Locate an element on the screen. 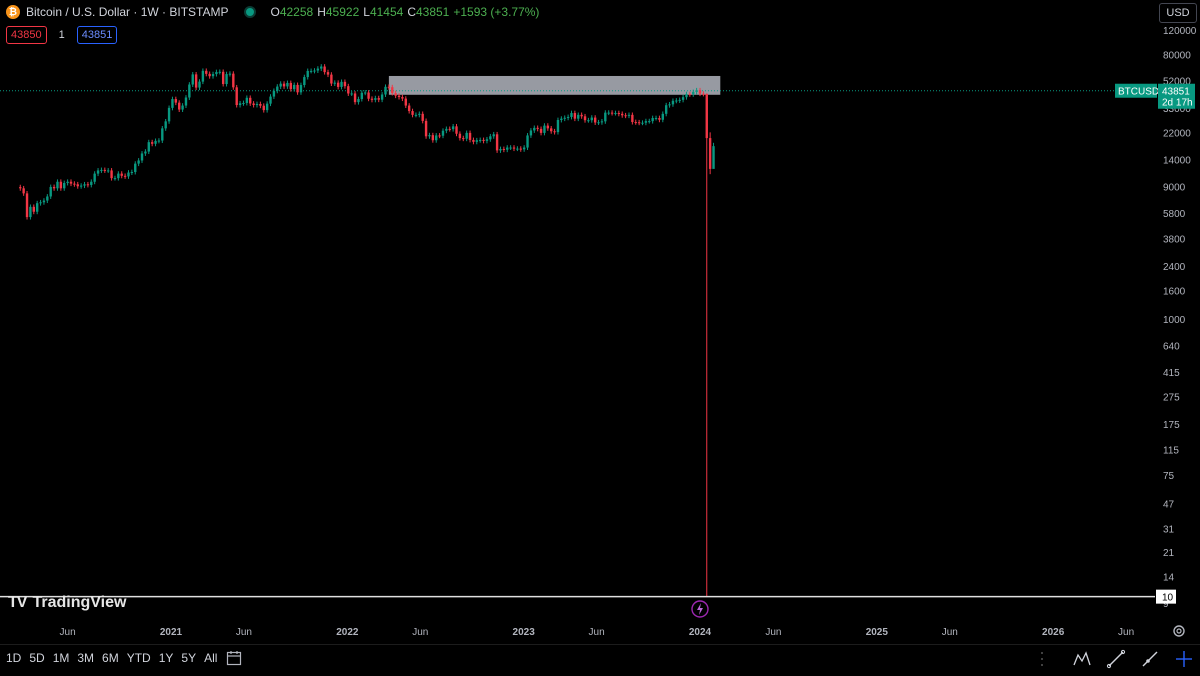 Image resolution: width=1200 pixels, height=676 pixels. gear-icon is located at coordinates (1179, 631).